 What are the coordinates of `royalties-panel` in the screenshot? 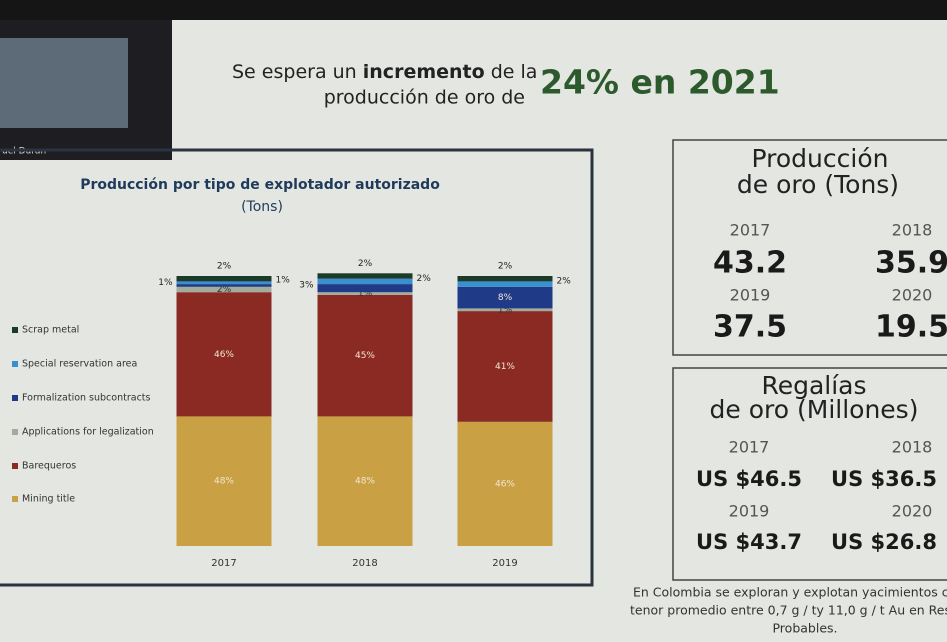 It's located at (809, 474).